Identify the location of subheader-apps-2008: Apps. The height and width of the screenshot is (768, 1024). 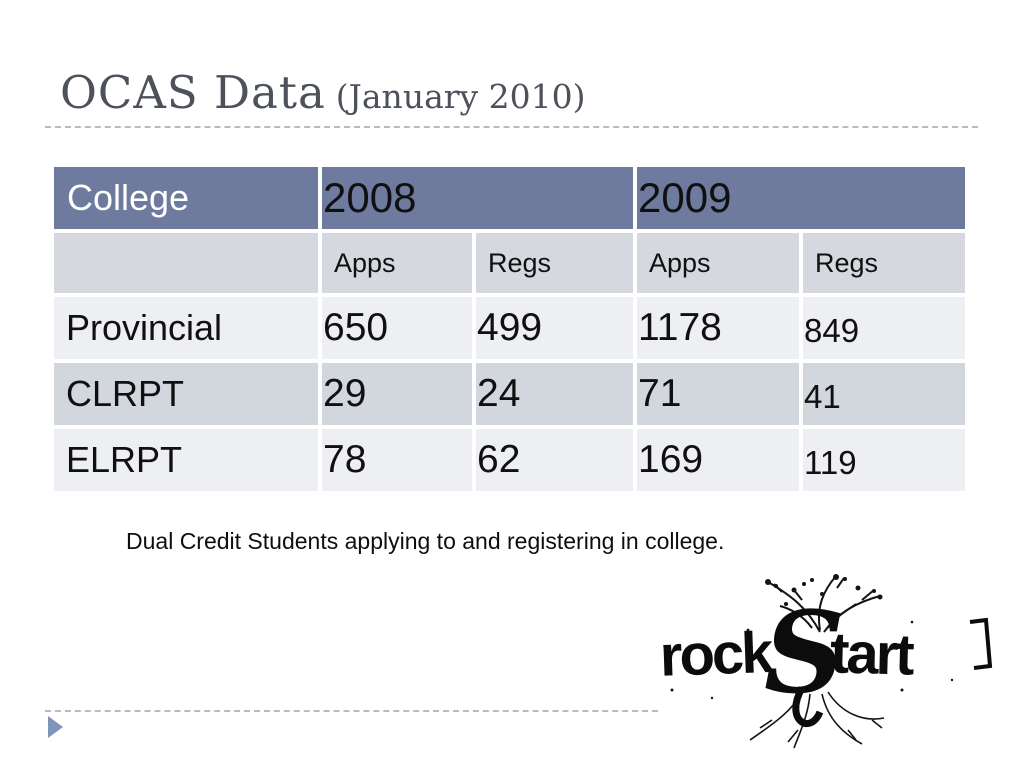
(397, 263).